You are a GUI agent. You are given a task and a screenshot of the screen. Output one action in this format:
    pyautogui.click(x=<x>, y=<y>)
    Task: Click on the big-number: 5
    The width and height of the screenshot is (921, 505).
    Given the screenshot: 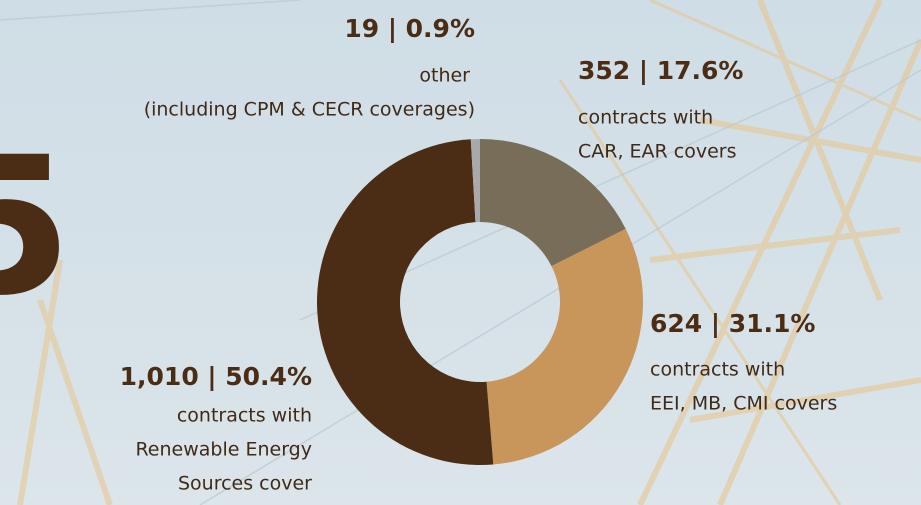 What is the action you would take?
    pyautogui.click(x=36, y=226)
    